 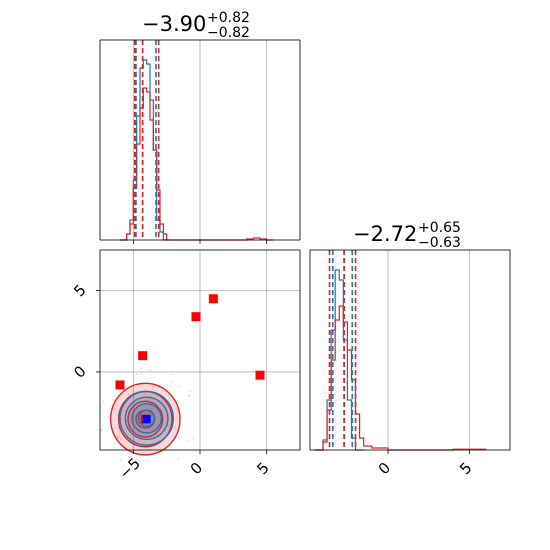 I want to click on title-2-upper: +0.65, so click(x=439, y=228).